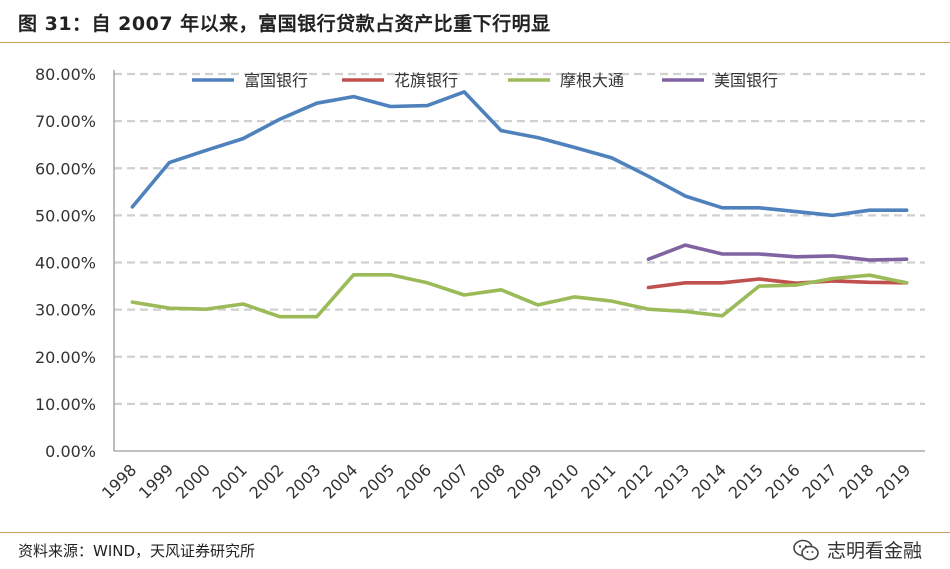 This screenshot has width=950, height=569. Describe the element at coordinates (475, 42) in the screenshot. I see `top-divider` at that location.